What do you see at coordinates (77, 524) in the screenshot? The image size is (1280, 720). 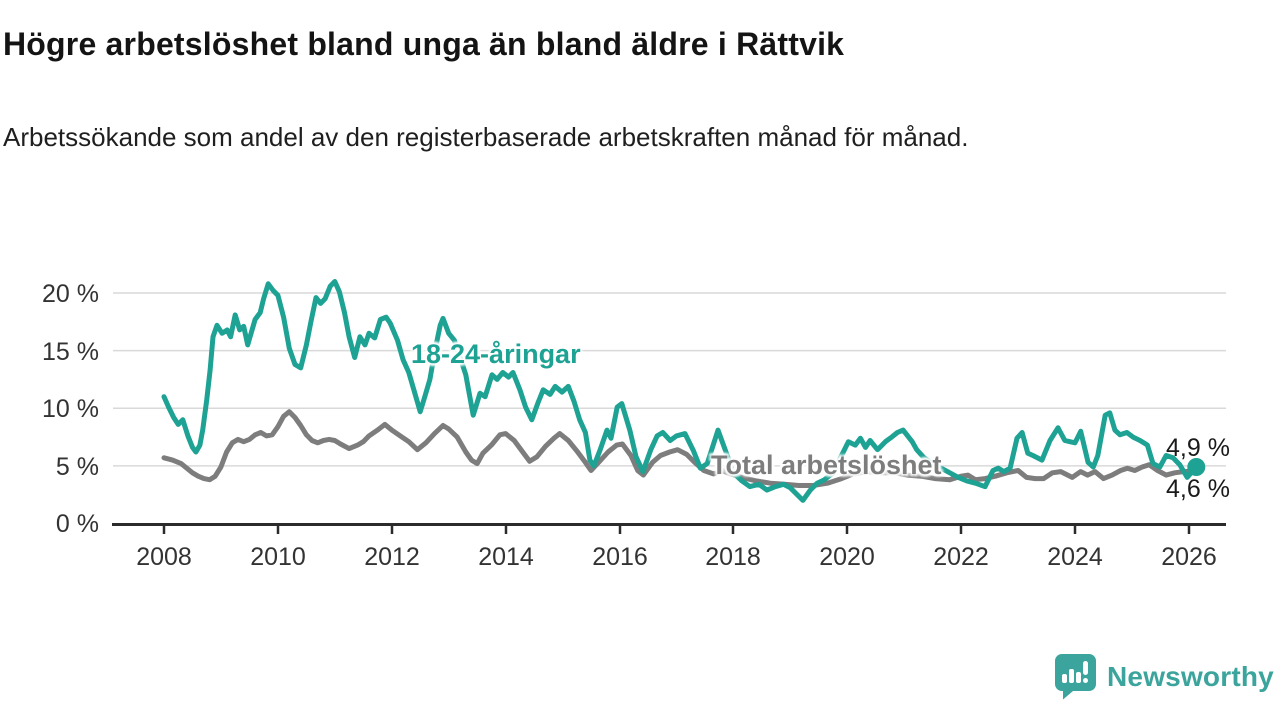 I see `y-tick-label: 0 %` at bounding box center [77, 524].